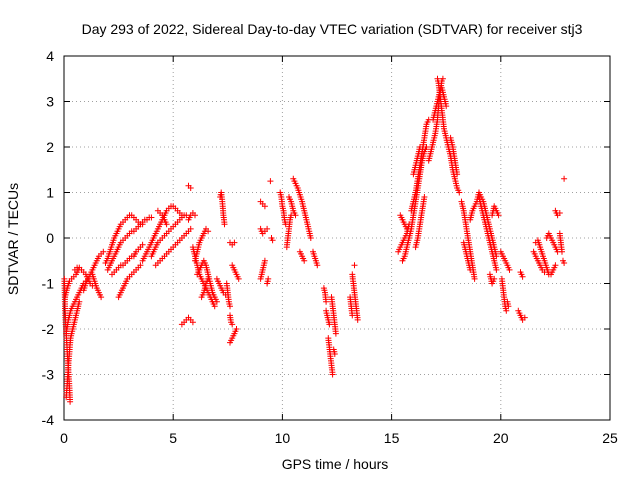 Image resolution: width=640 pixels, height=480 pixels. What do you see at coordinates (173, 438) in the screenshot?
I see `x-tick-label: 5` at bounding box center [173, 438].